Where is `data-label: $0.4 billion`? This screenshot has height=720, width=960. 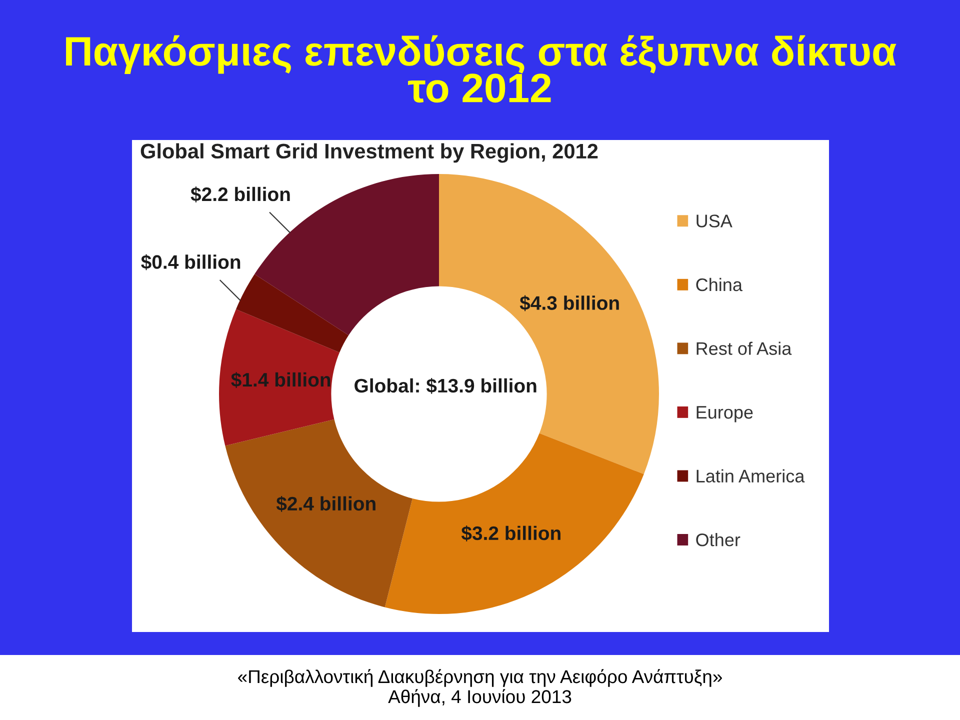
data-label: $0.4 billion is located at coordinates (190, 262).